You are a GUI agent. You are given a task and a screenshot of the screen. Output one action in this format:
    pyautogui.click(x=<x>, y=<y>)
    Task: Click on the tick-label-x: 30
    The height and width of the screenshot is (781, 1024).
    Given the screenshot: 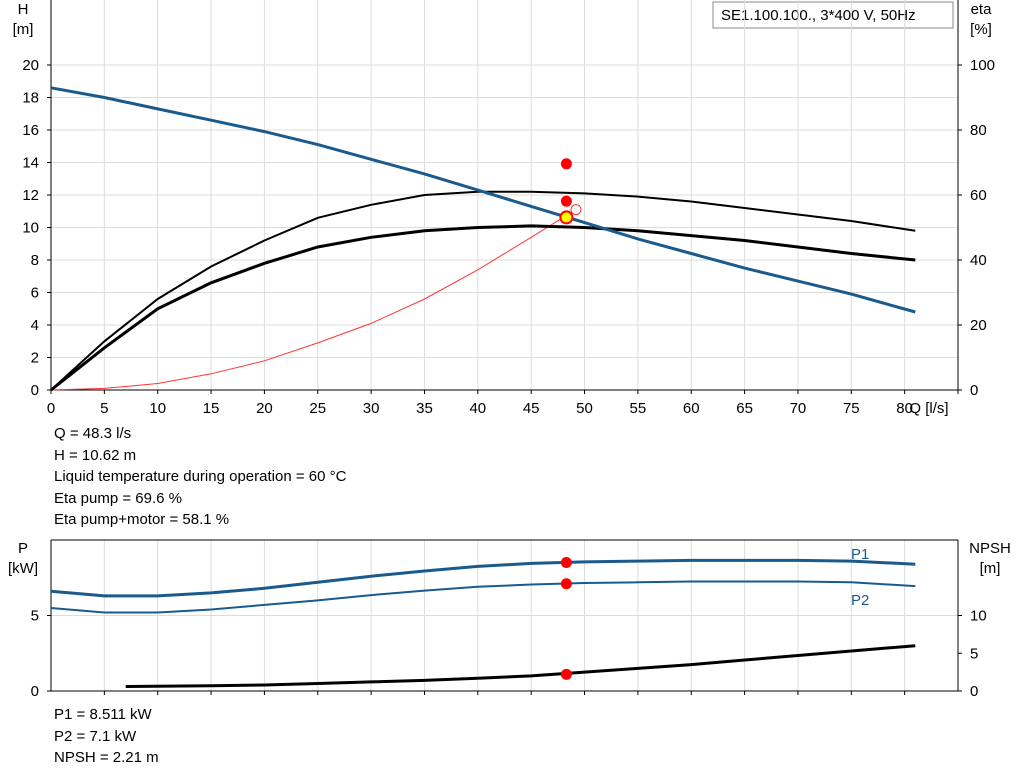 What is the action you would take?
    pyautogui.click(x=371, y=408)
    